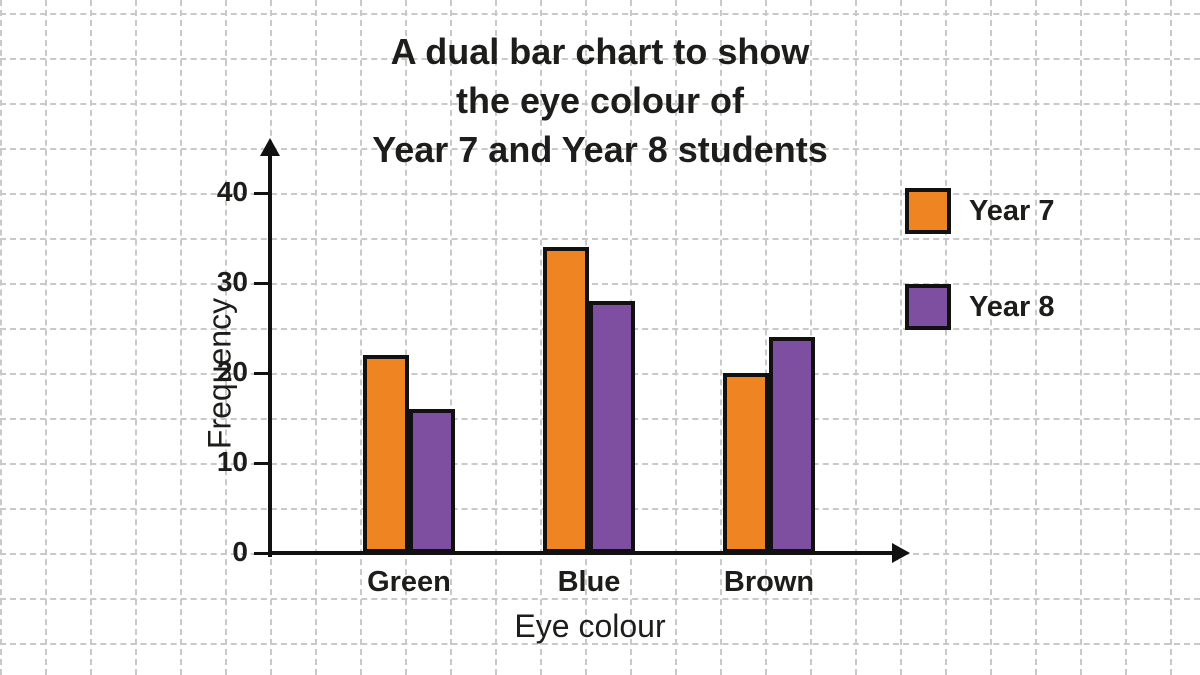 The image size is (1200, 675). Describe the element at coordinates (1012, 210) in the screenshot. I see `legend-label: Year 7` at that location.